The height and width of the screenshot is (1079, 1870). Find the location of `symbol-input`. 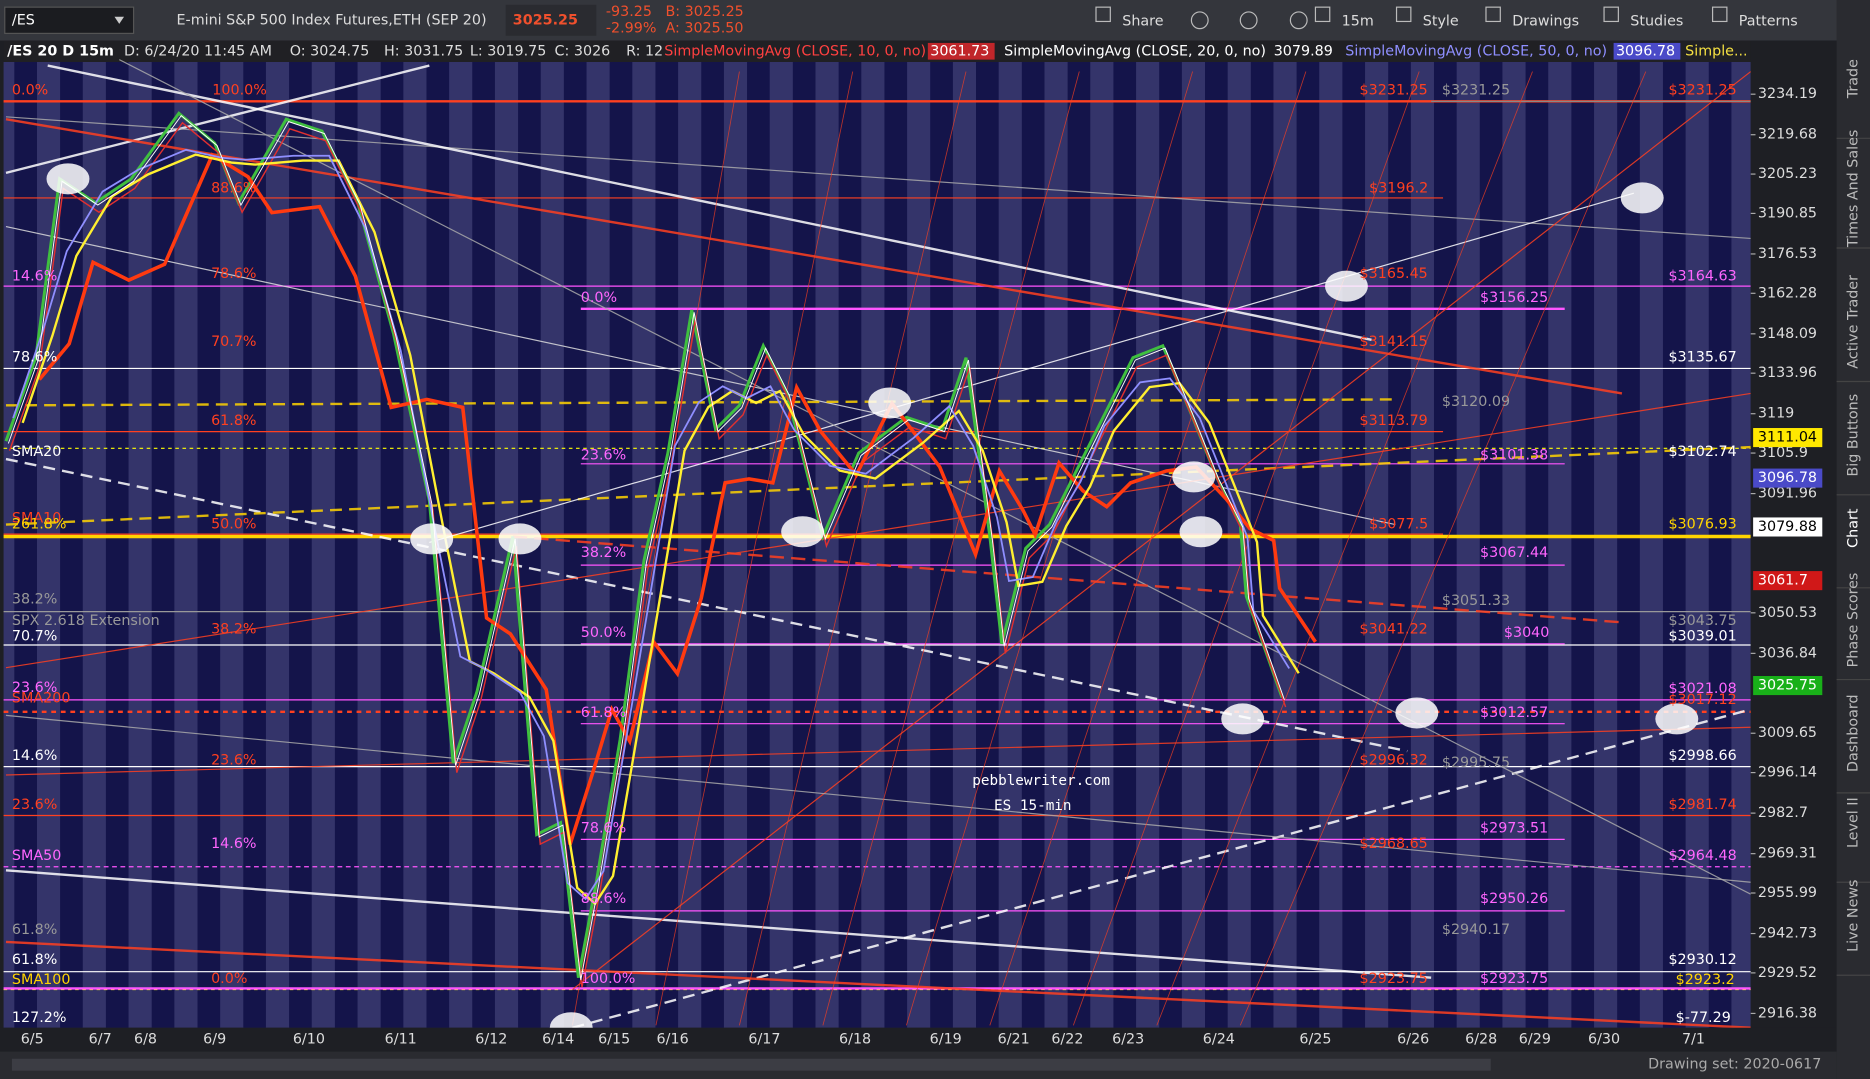

symbol-input is located at coordinates (69, 20).